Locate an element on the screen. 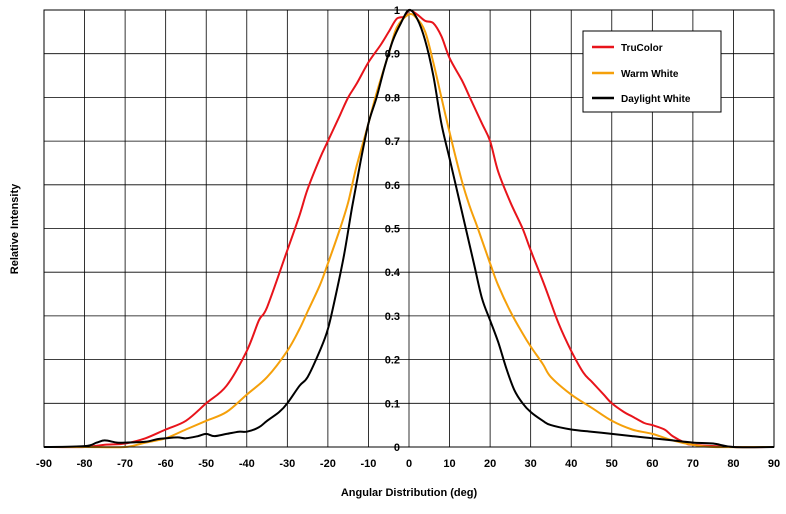 The height and width of the screenshot is (514, 786). legend-label-warm-white: Warm White is located at coordinates (650, 74).